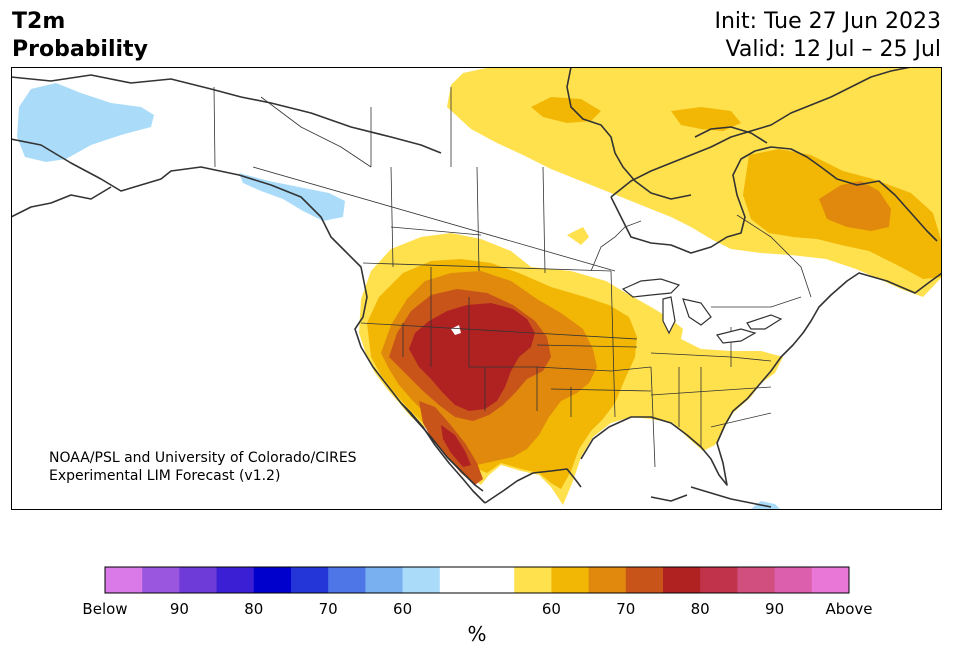  Describe the element at coordinates (456, 330) in the screenshot. I see `white-spot-utah` at that location.